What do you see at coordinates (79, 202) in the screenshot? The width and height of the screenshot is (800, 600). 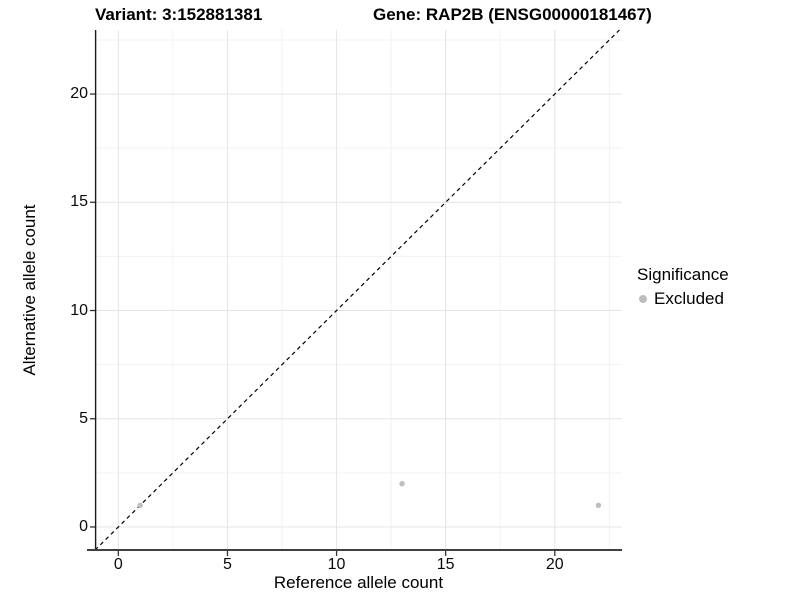 I see `y-tick-label: 15` at bounding box center [79, 202].